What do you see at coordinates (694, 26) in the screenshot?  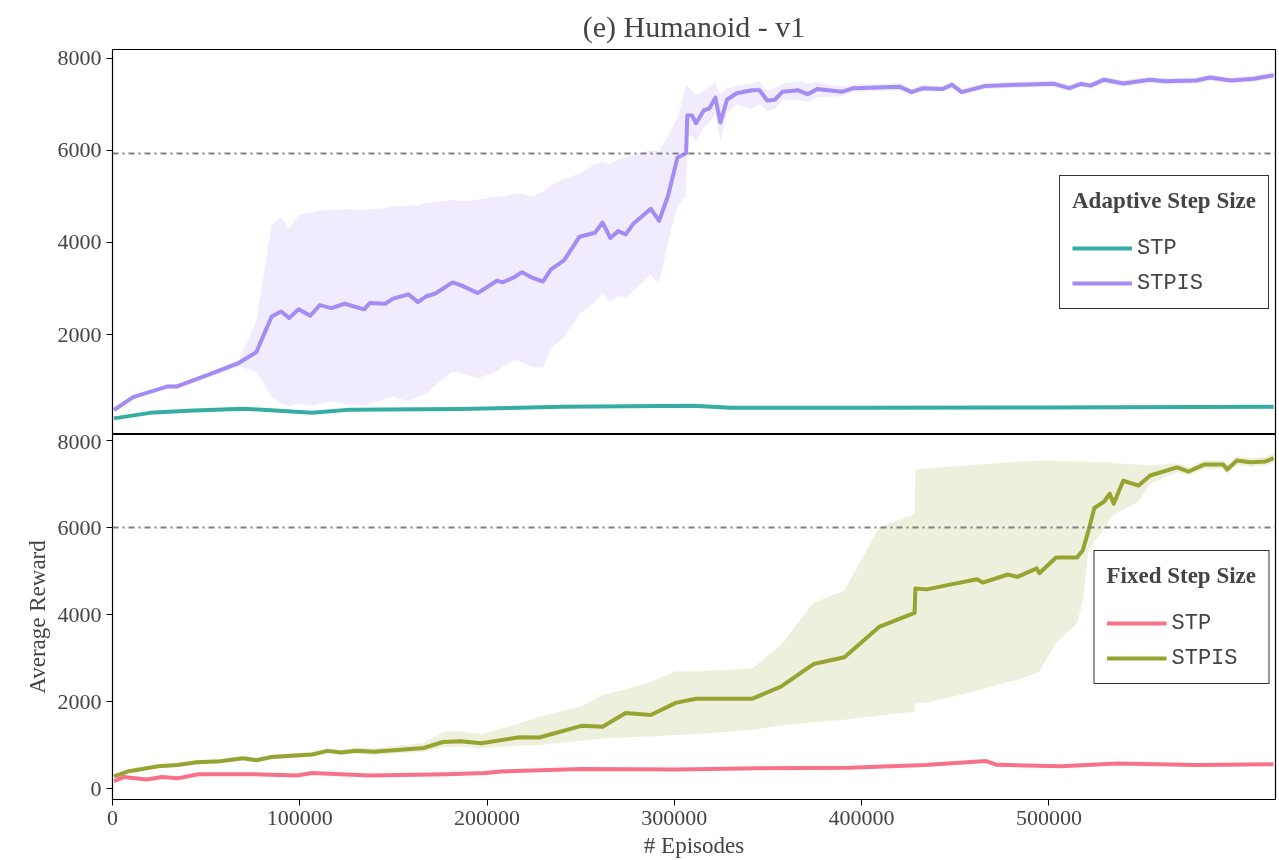 I see `chart-title: (e) Humanoid - v1` at bounding box center [694, 26].